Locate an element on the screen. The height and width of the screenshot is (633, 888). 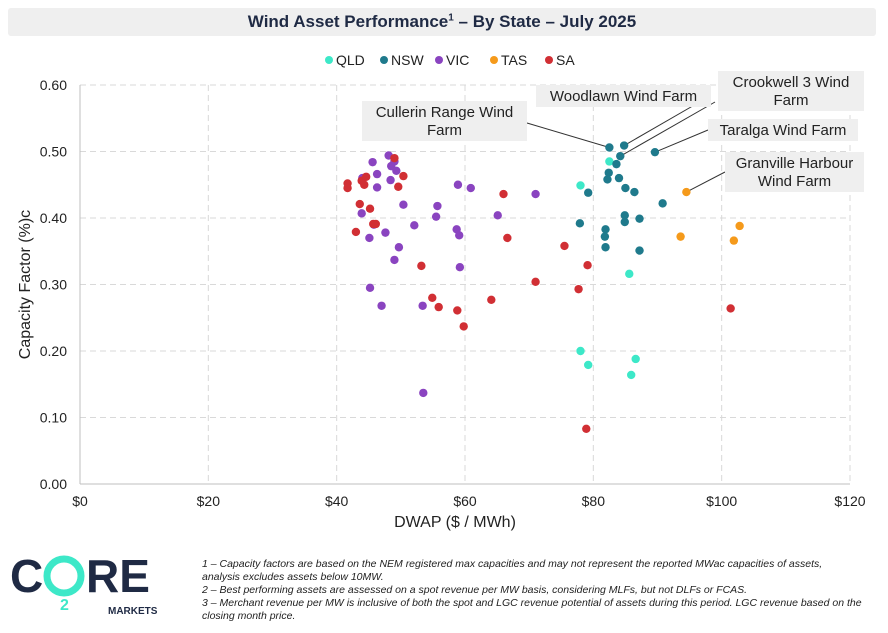
x-tick-label: $120 is located at coordinates (849, 501).